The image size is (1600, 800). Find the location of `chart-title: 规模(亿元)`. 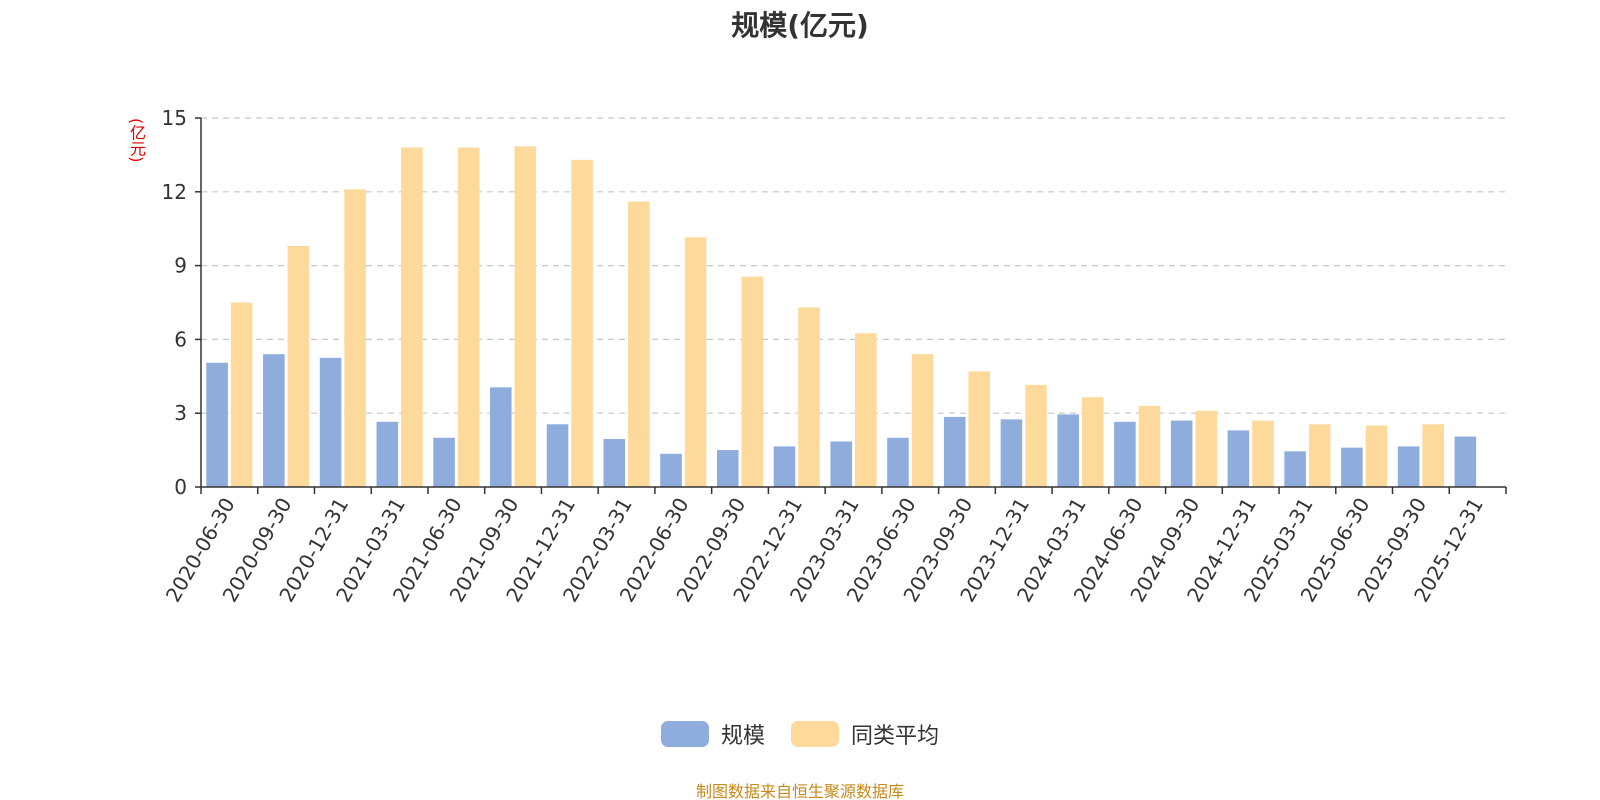

chart-title: 规模(亿元) is located at coordinates (800, 25).